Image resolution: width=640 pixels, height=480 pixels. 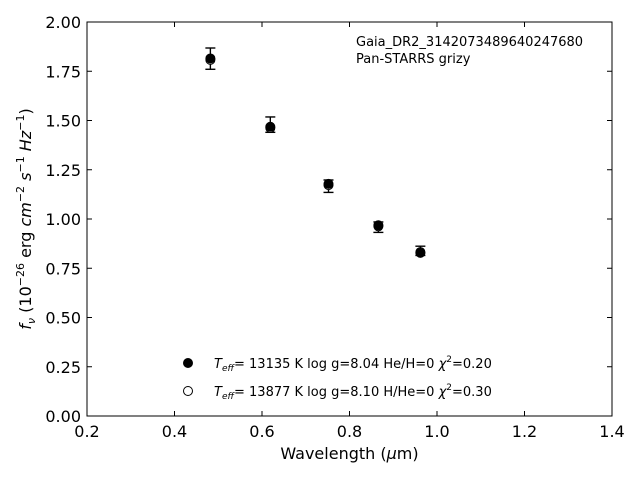 I want to click on x-axis-label: Wavelength (μm), so click(x=349, y=453).